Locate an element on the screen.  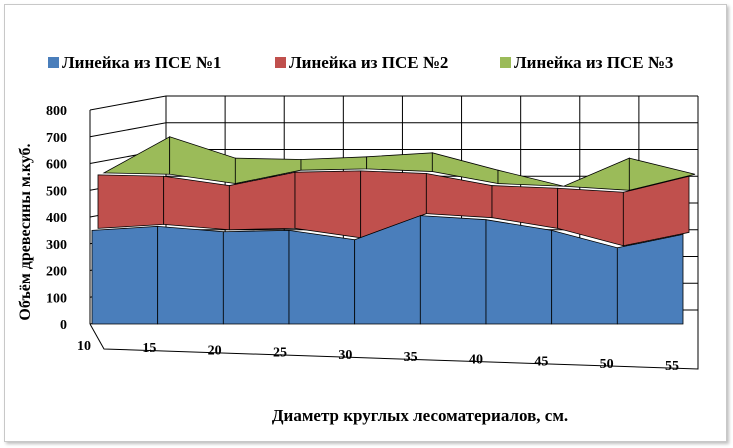
legend-label: Линейка из ПСЕ №1 is located at coordinates (141, 62).